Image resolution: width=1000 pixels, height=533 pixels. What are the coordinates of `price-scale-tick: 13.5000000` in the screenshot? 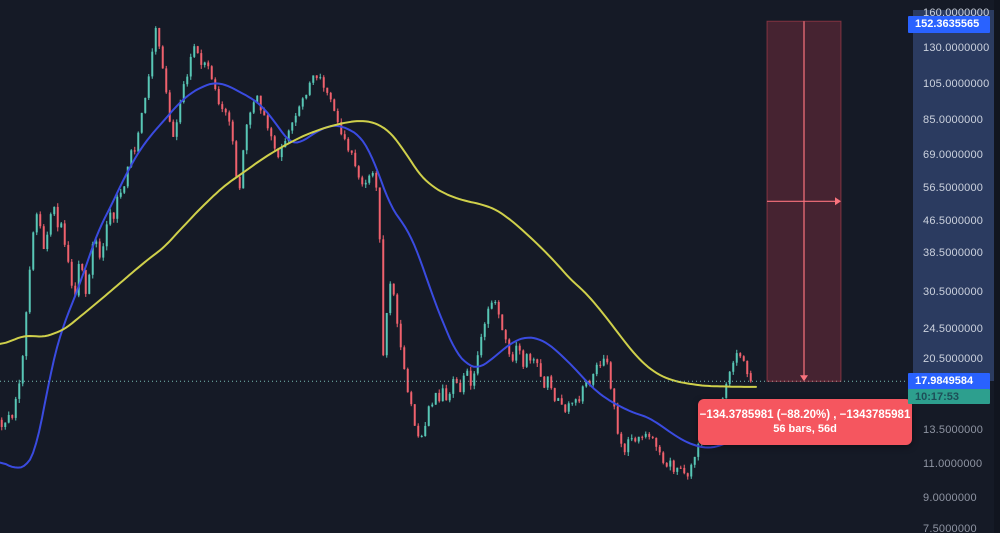 It's located at (953, 429).